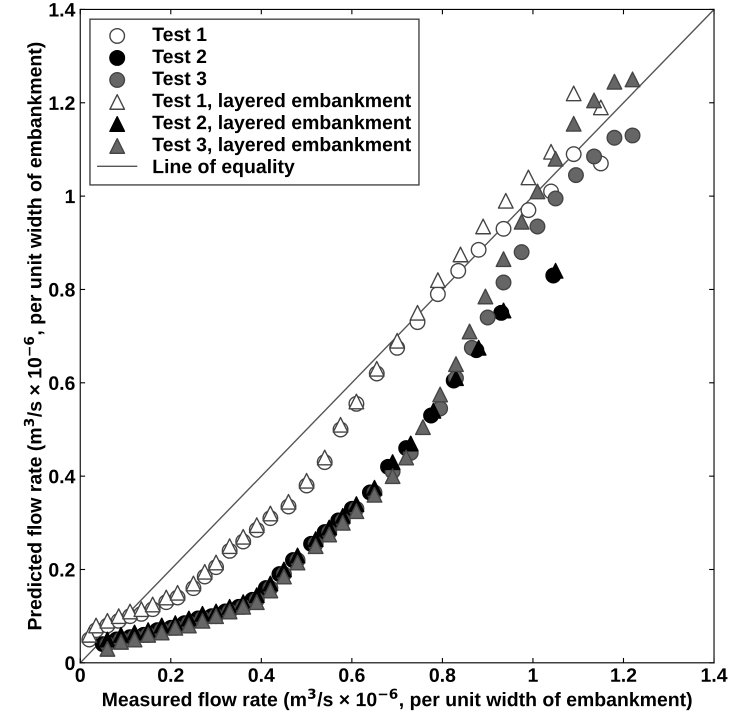 This screenshot has height=726, width=743. What do you see at coordinates (352, 675) in the screenshot?
I see `x-tick-label: 0.6` at bounding box center [352, 675].